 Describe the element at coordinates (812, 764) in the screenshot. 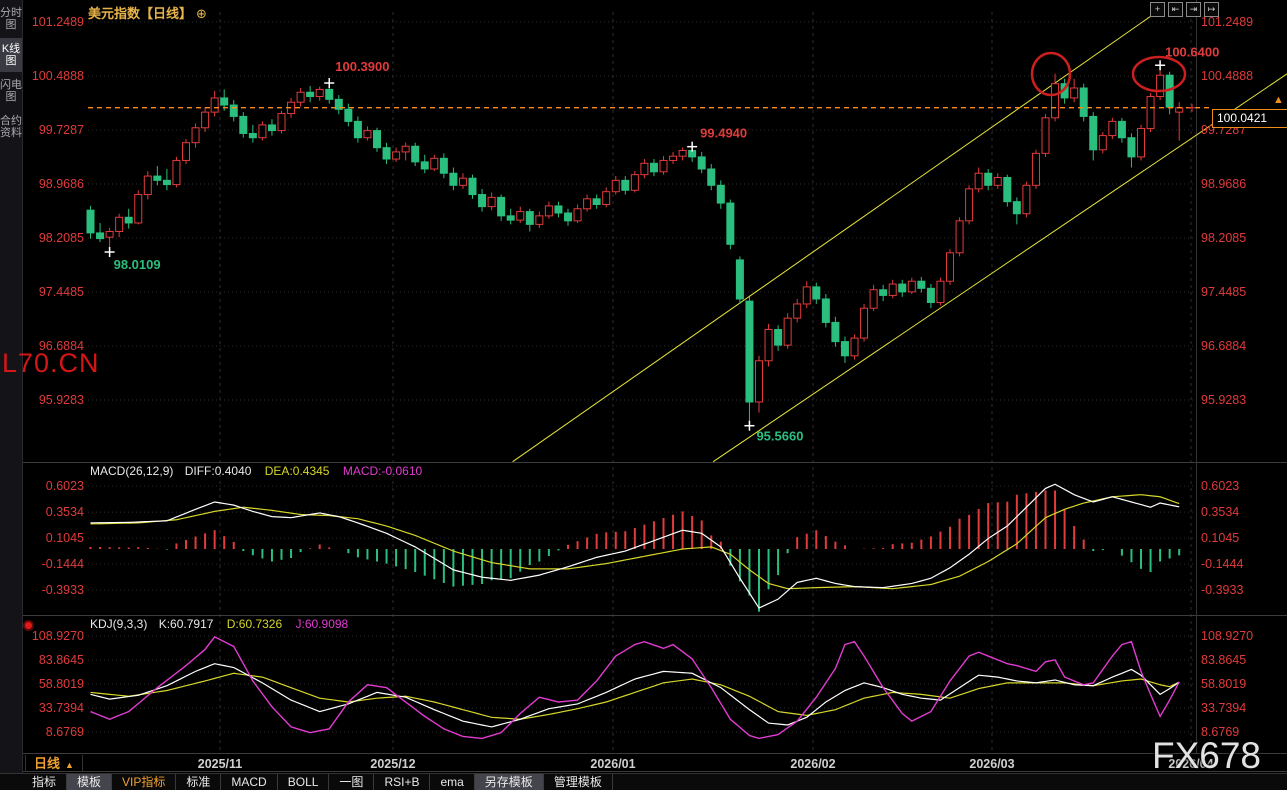

I see `x-axis-month-label: 2026/02` at that location.